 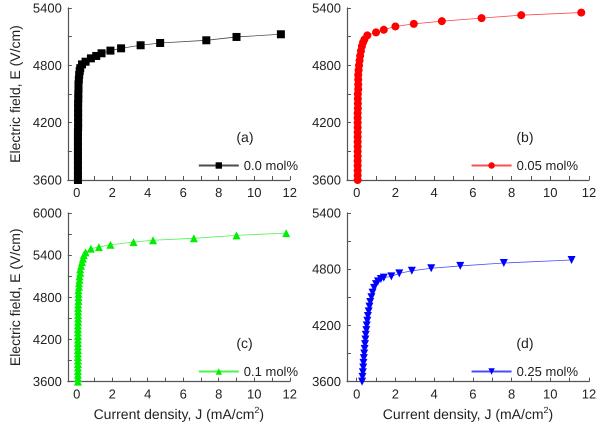 What do you see at coordinates (271, 165) in the screenshot?
I see `legend-label: 0.0 mol%` at bounding box center [271, 165].